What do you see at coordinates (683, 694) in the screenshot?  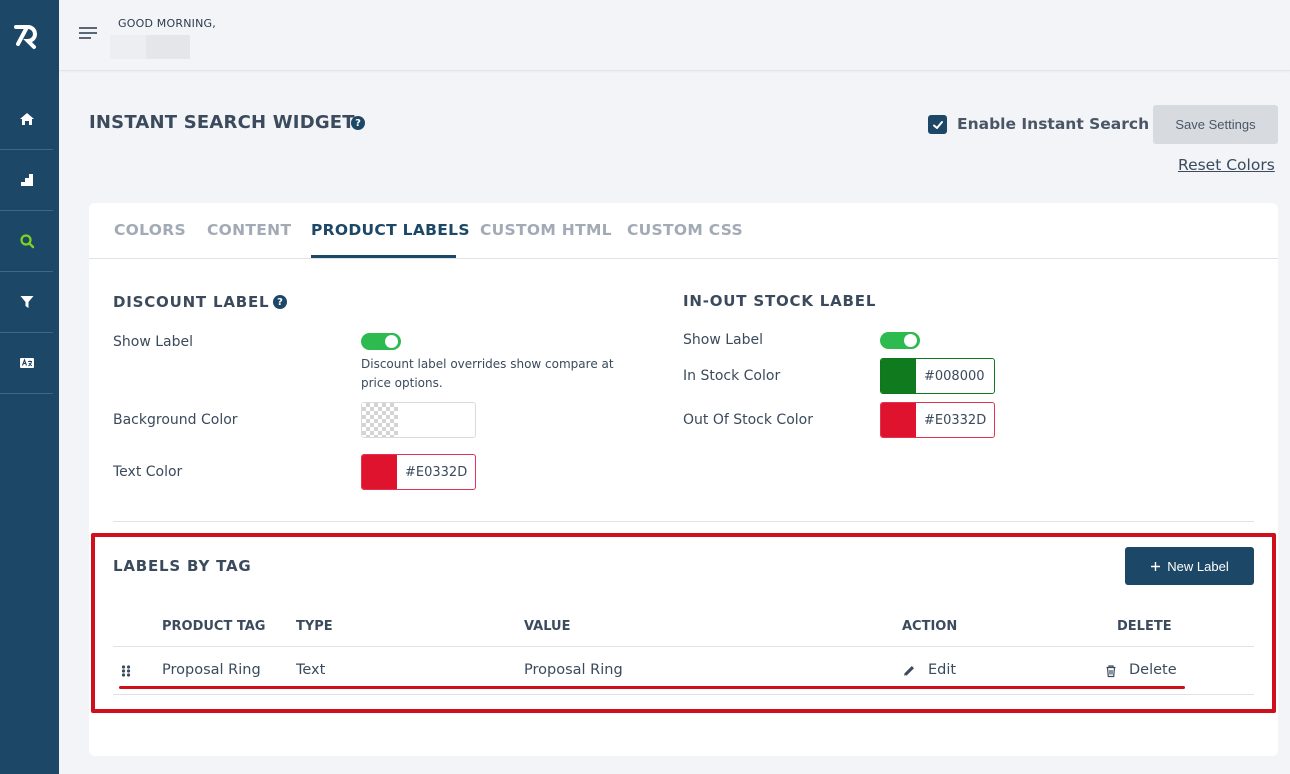 I see `table-row-divider` at bounding box center [683, 694].